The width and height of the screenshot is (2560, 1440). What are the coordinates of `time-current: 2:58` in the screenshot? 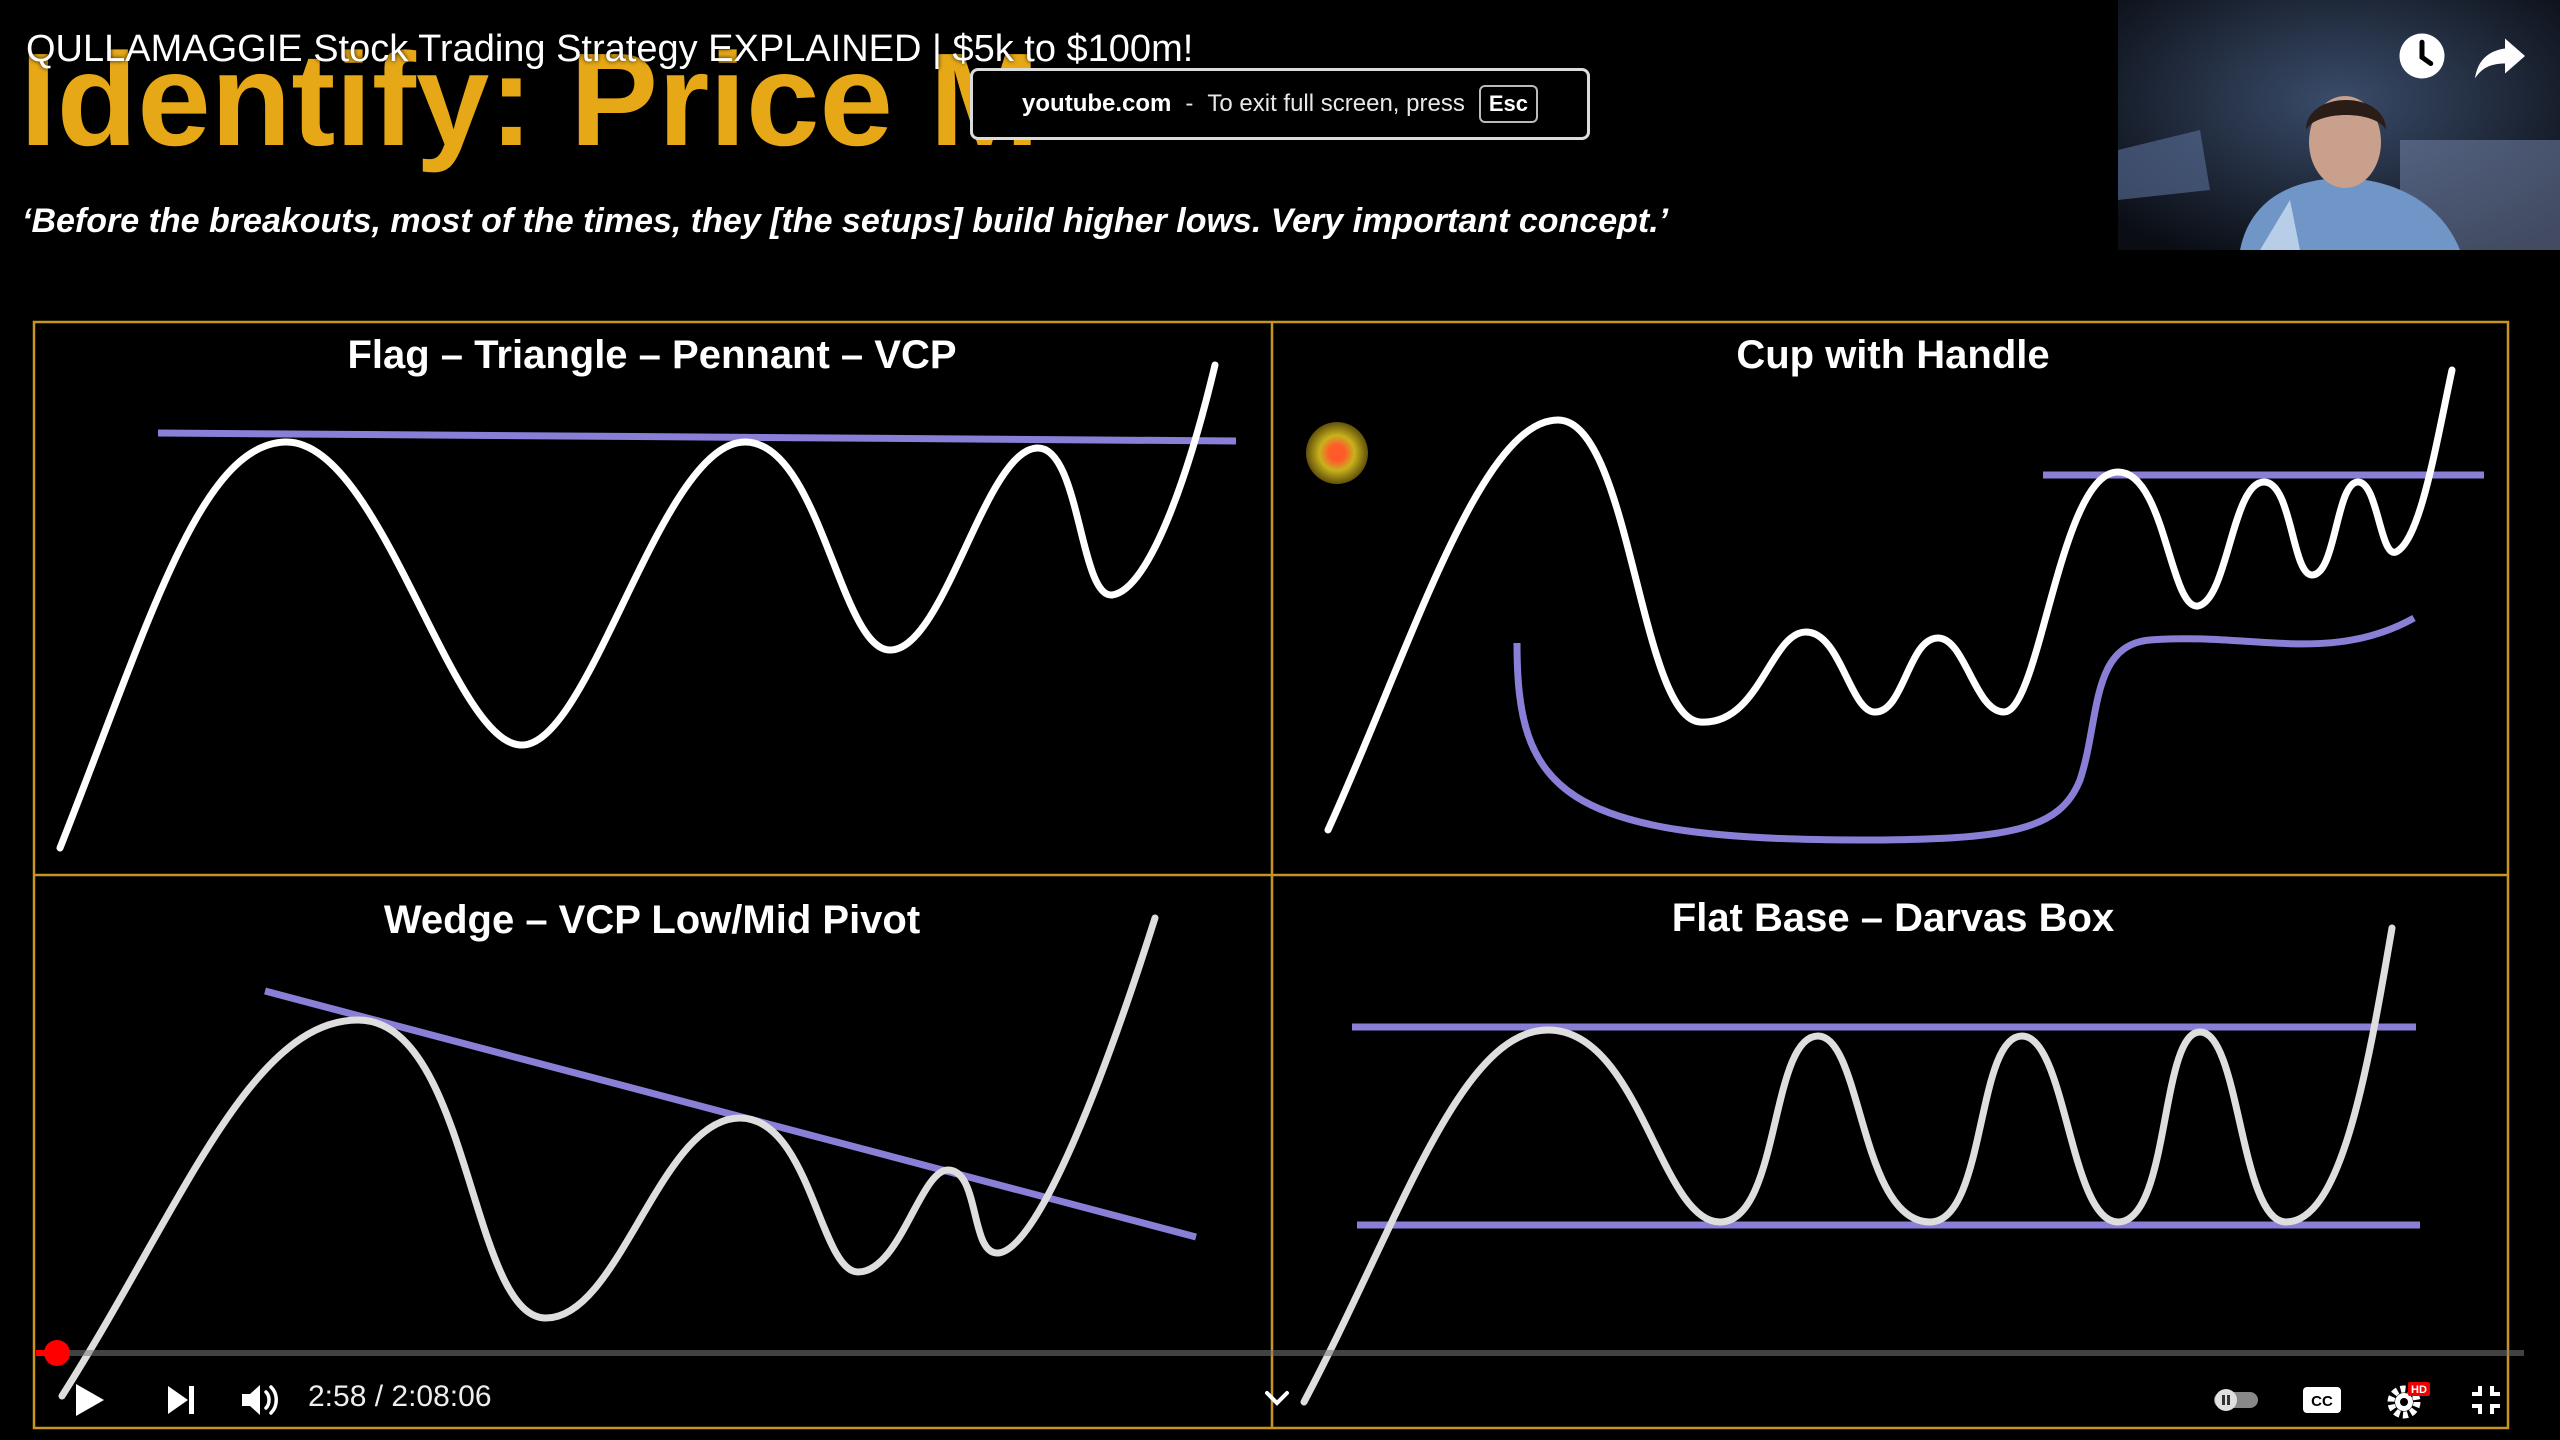 It's located at (337, 1396).